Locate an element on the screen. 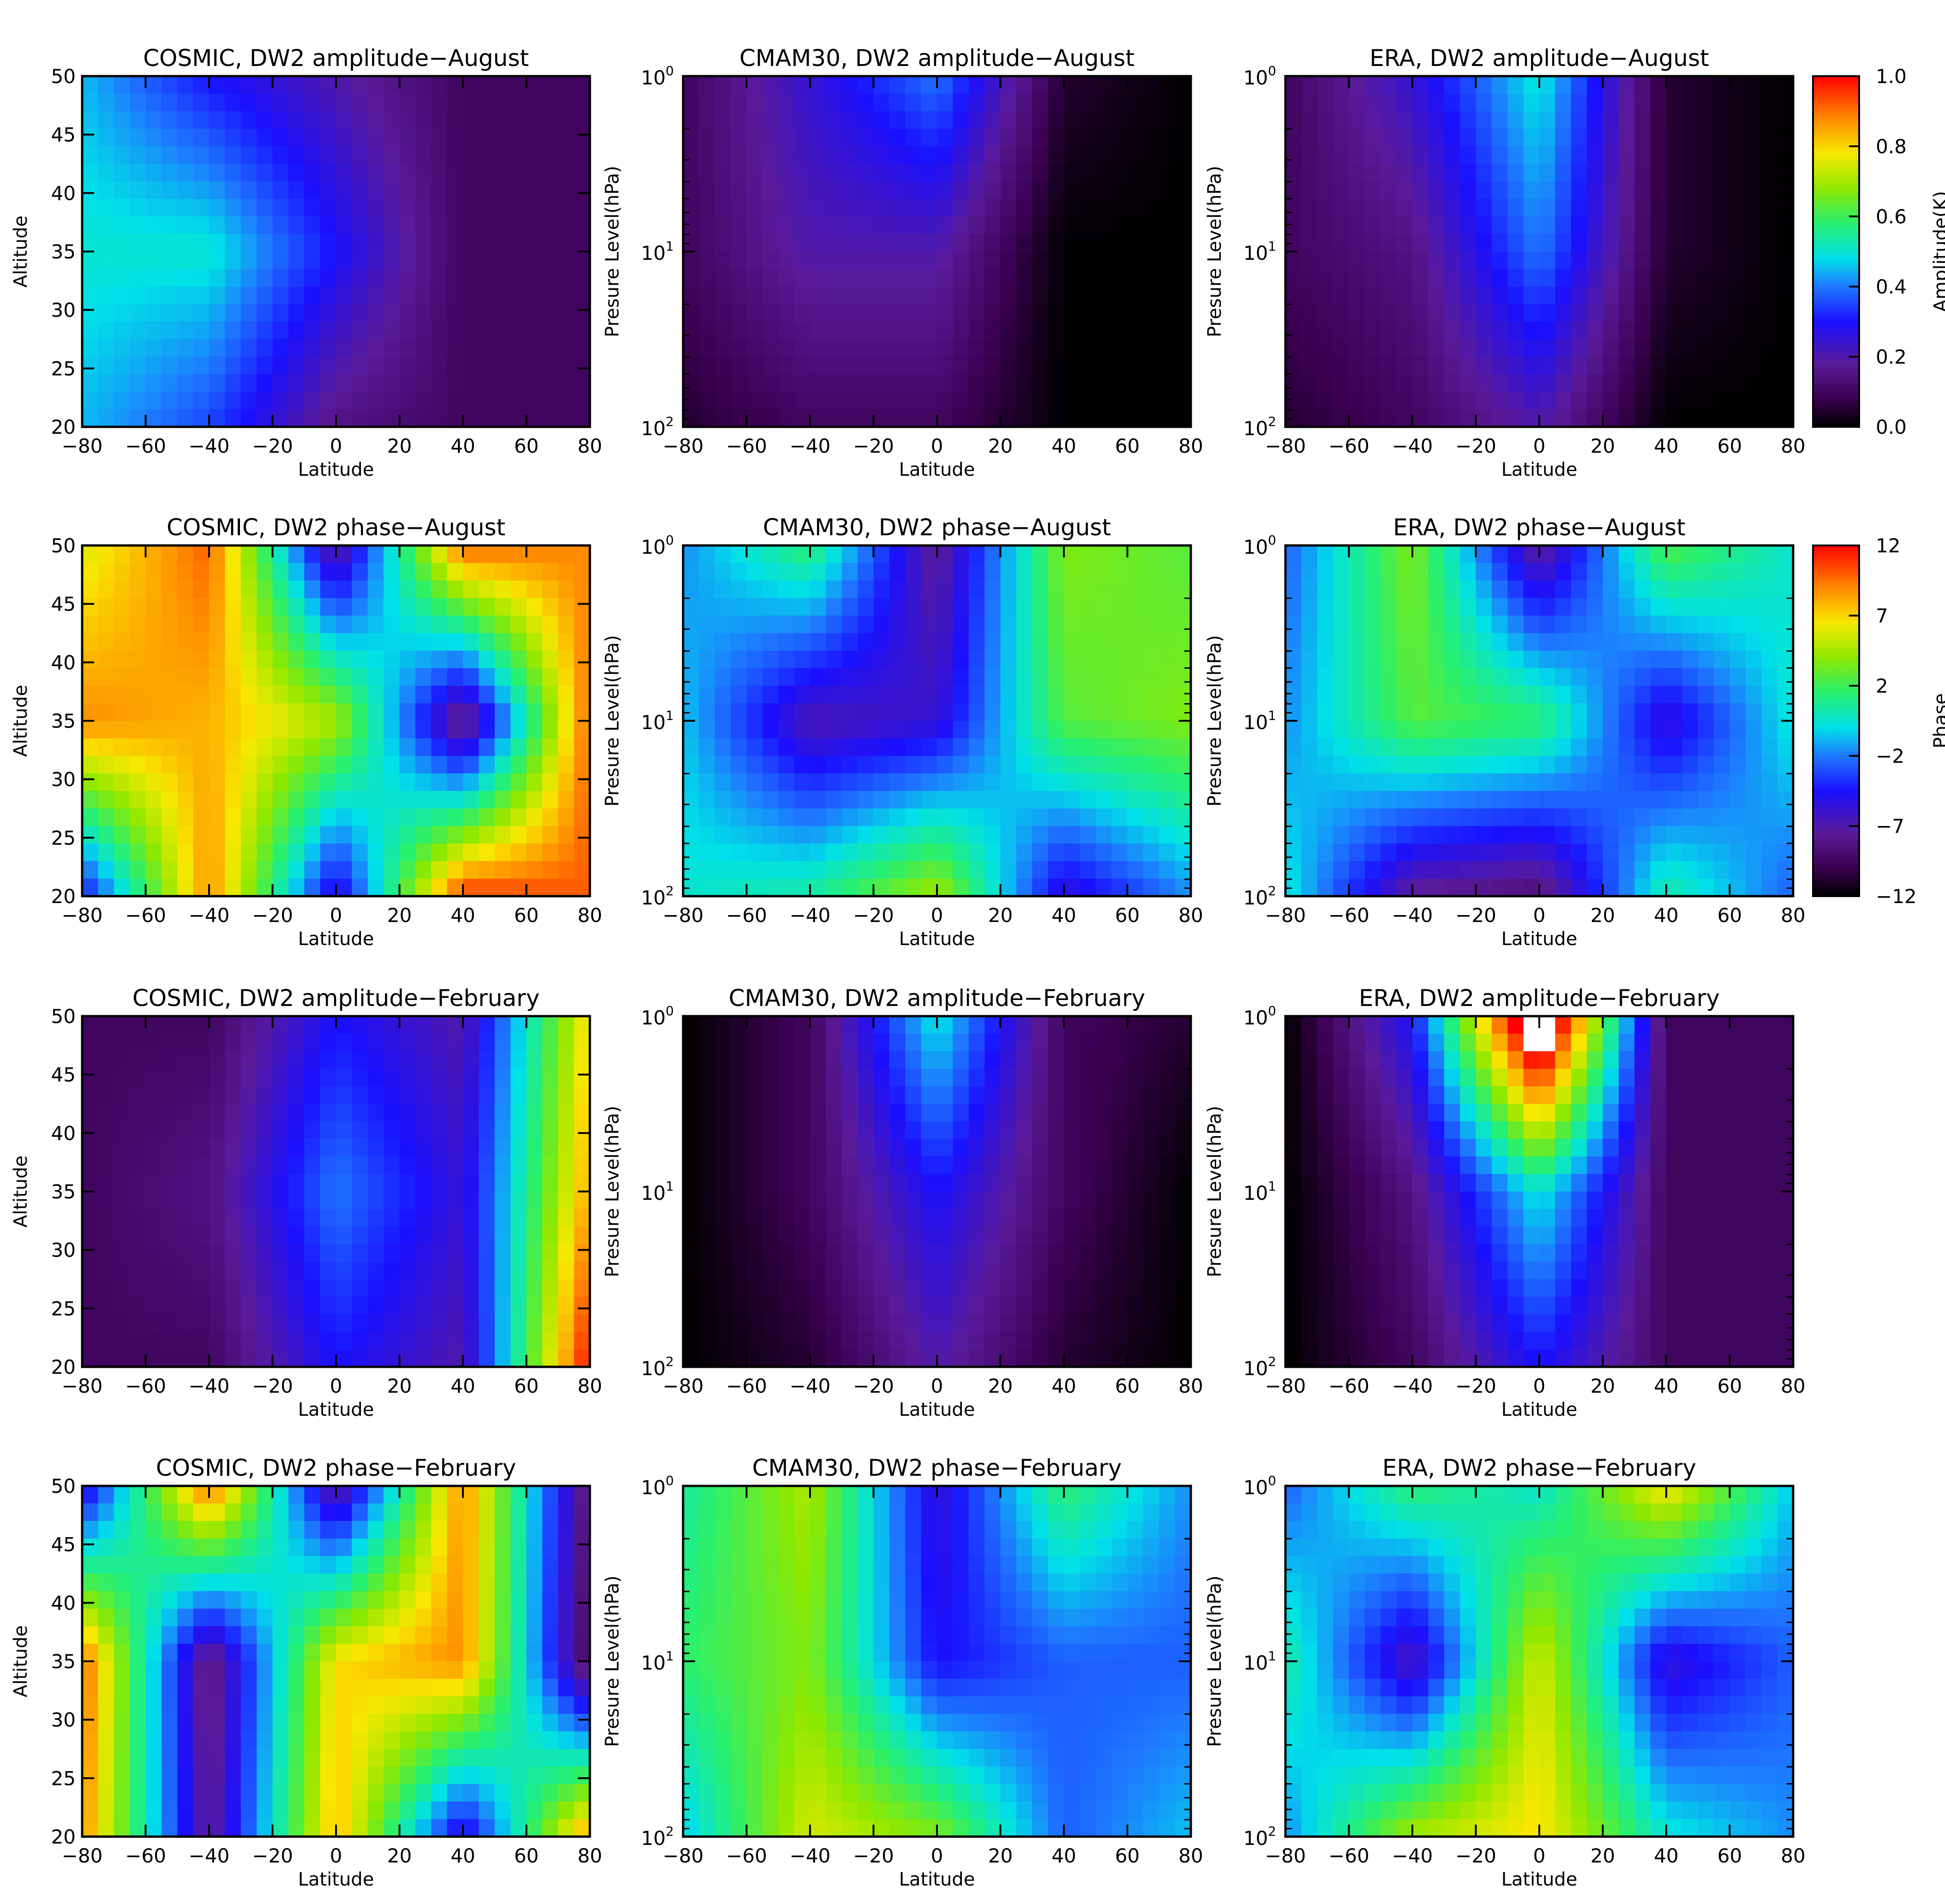 The width and height of the screenshot is (1945, 1904). colorbar-tick-label: 0.4 is located at coordinates (1891, 286).